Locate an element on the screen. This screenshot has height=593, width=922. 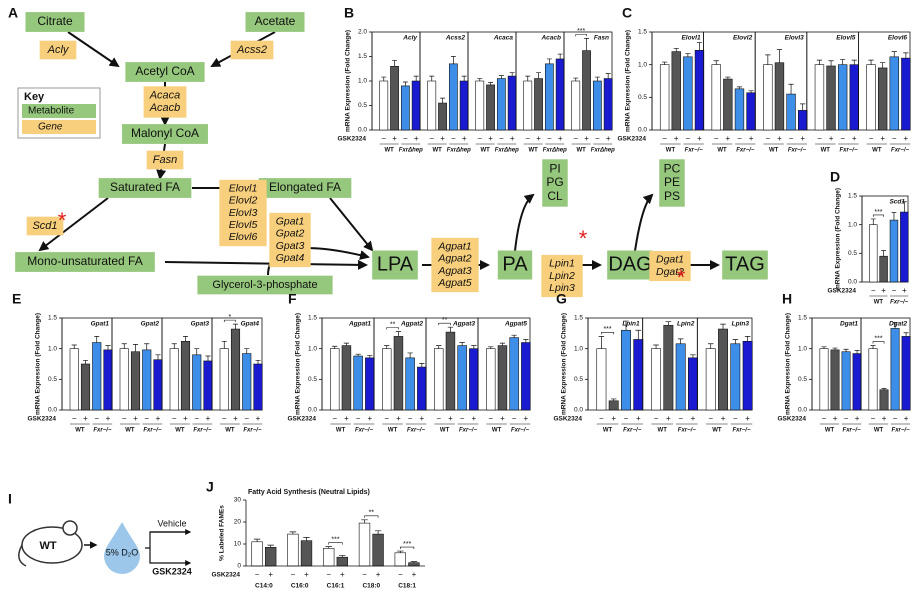
gene-label: Elovl1 is located at coordinates (243, 189).